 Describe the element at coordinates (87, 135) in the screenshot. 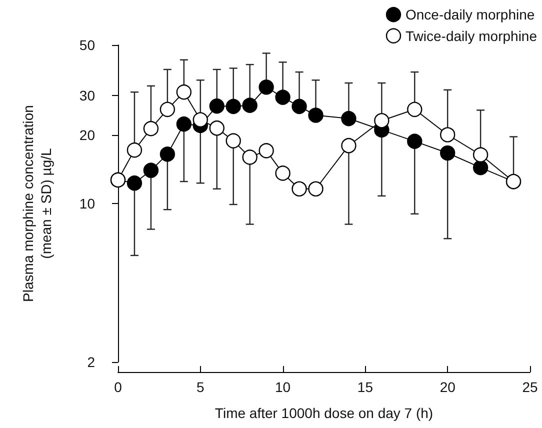

I see `y-tick-label: 20` at that location.